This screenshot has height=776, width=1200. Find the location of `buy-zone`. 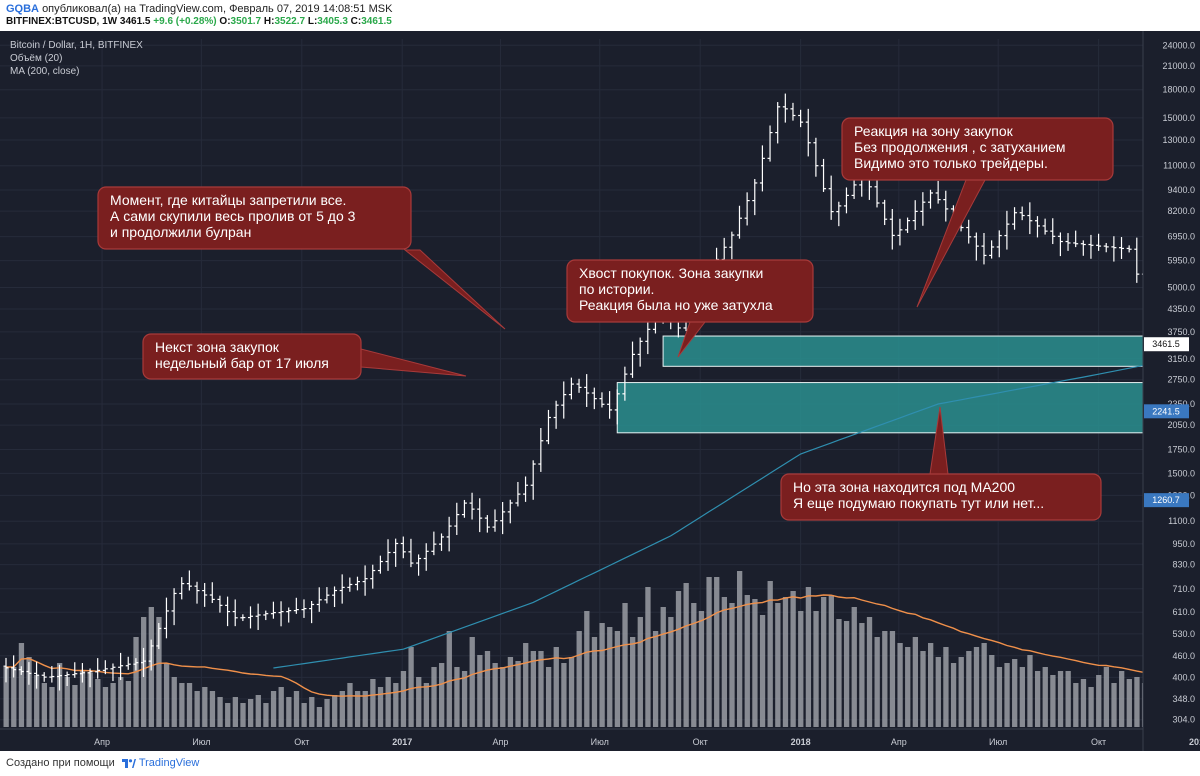

buy-zone is located at coordinates (908, 408).